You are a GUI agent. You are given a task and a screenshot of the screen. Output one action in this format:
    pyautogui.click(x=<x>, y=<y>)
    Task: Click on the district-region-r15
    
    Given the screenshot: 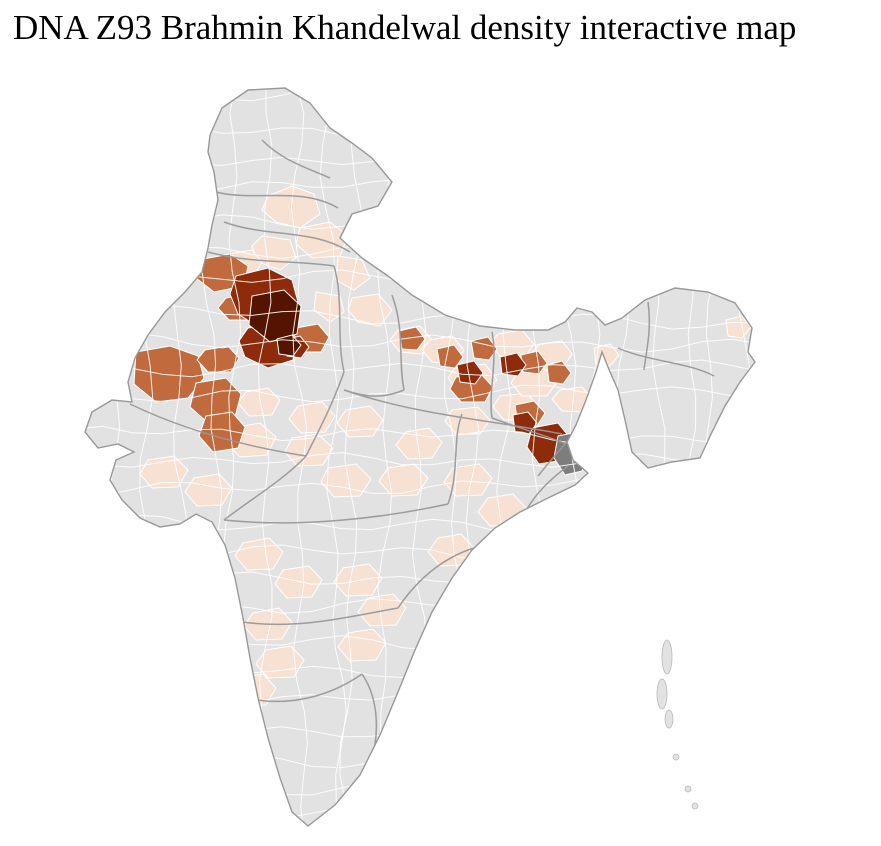 What is the action you would take?
    pyautogui.click(x=534, y=382)
    